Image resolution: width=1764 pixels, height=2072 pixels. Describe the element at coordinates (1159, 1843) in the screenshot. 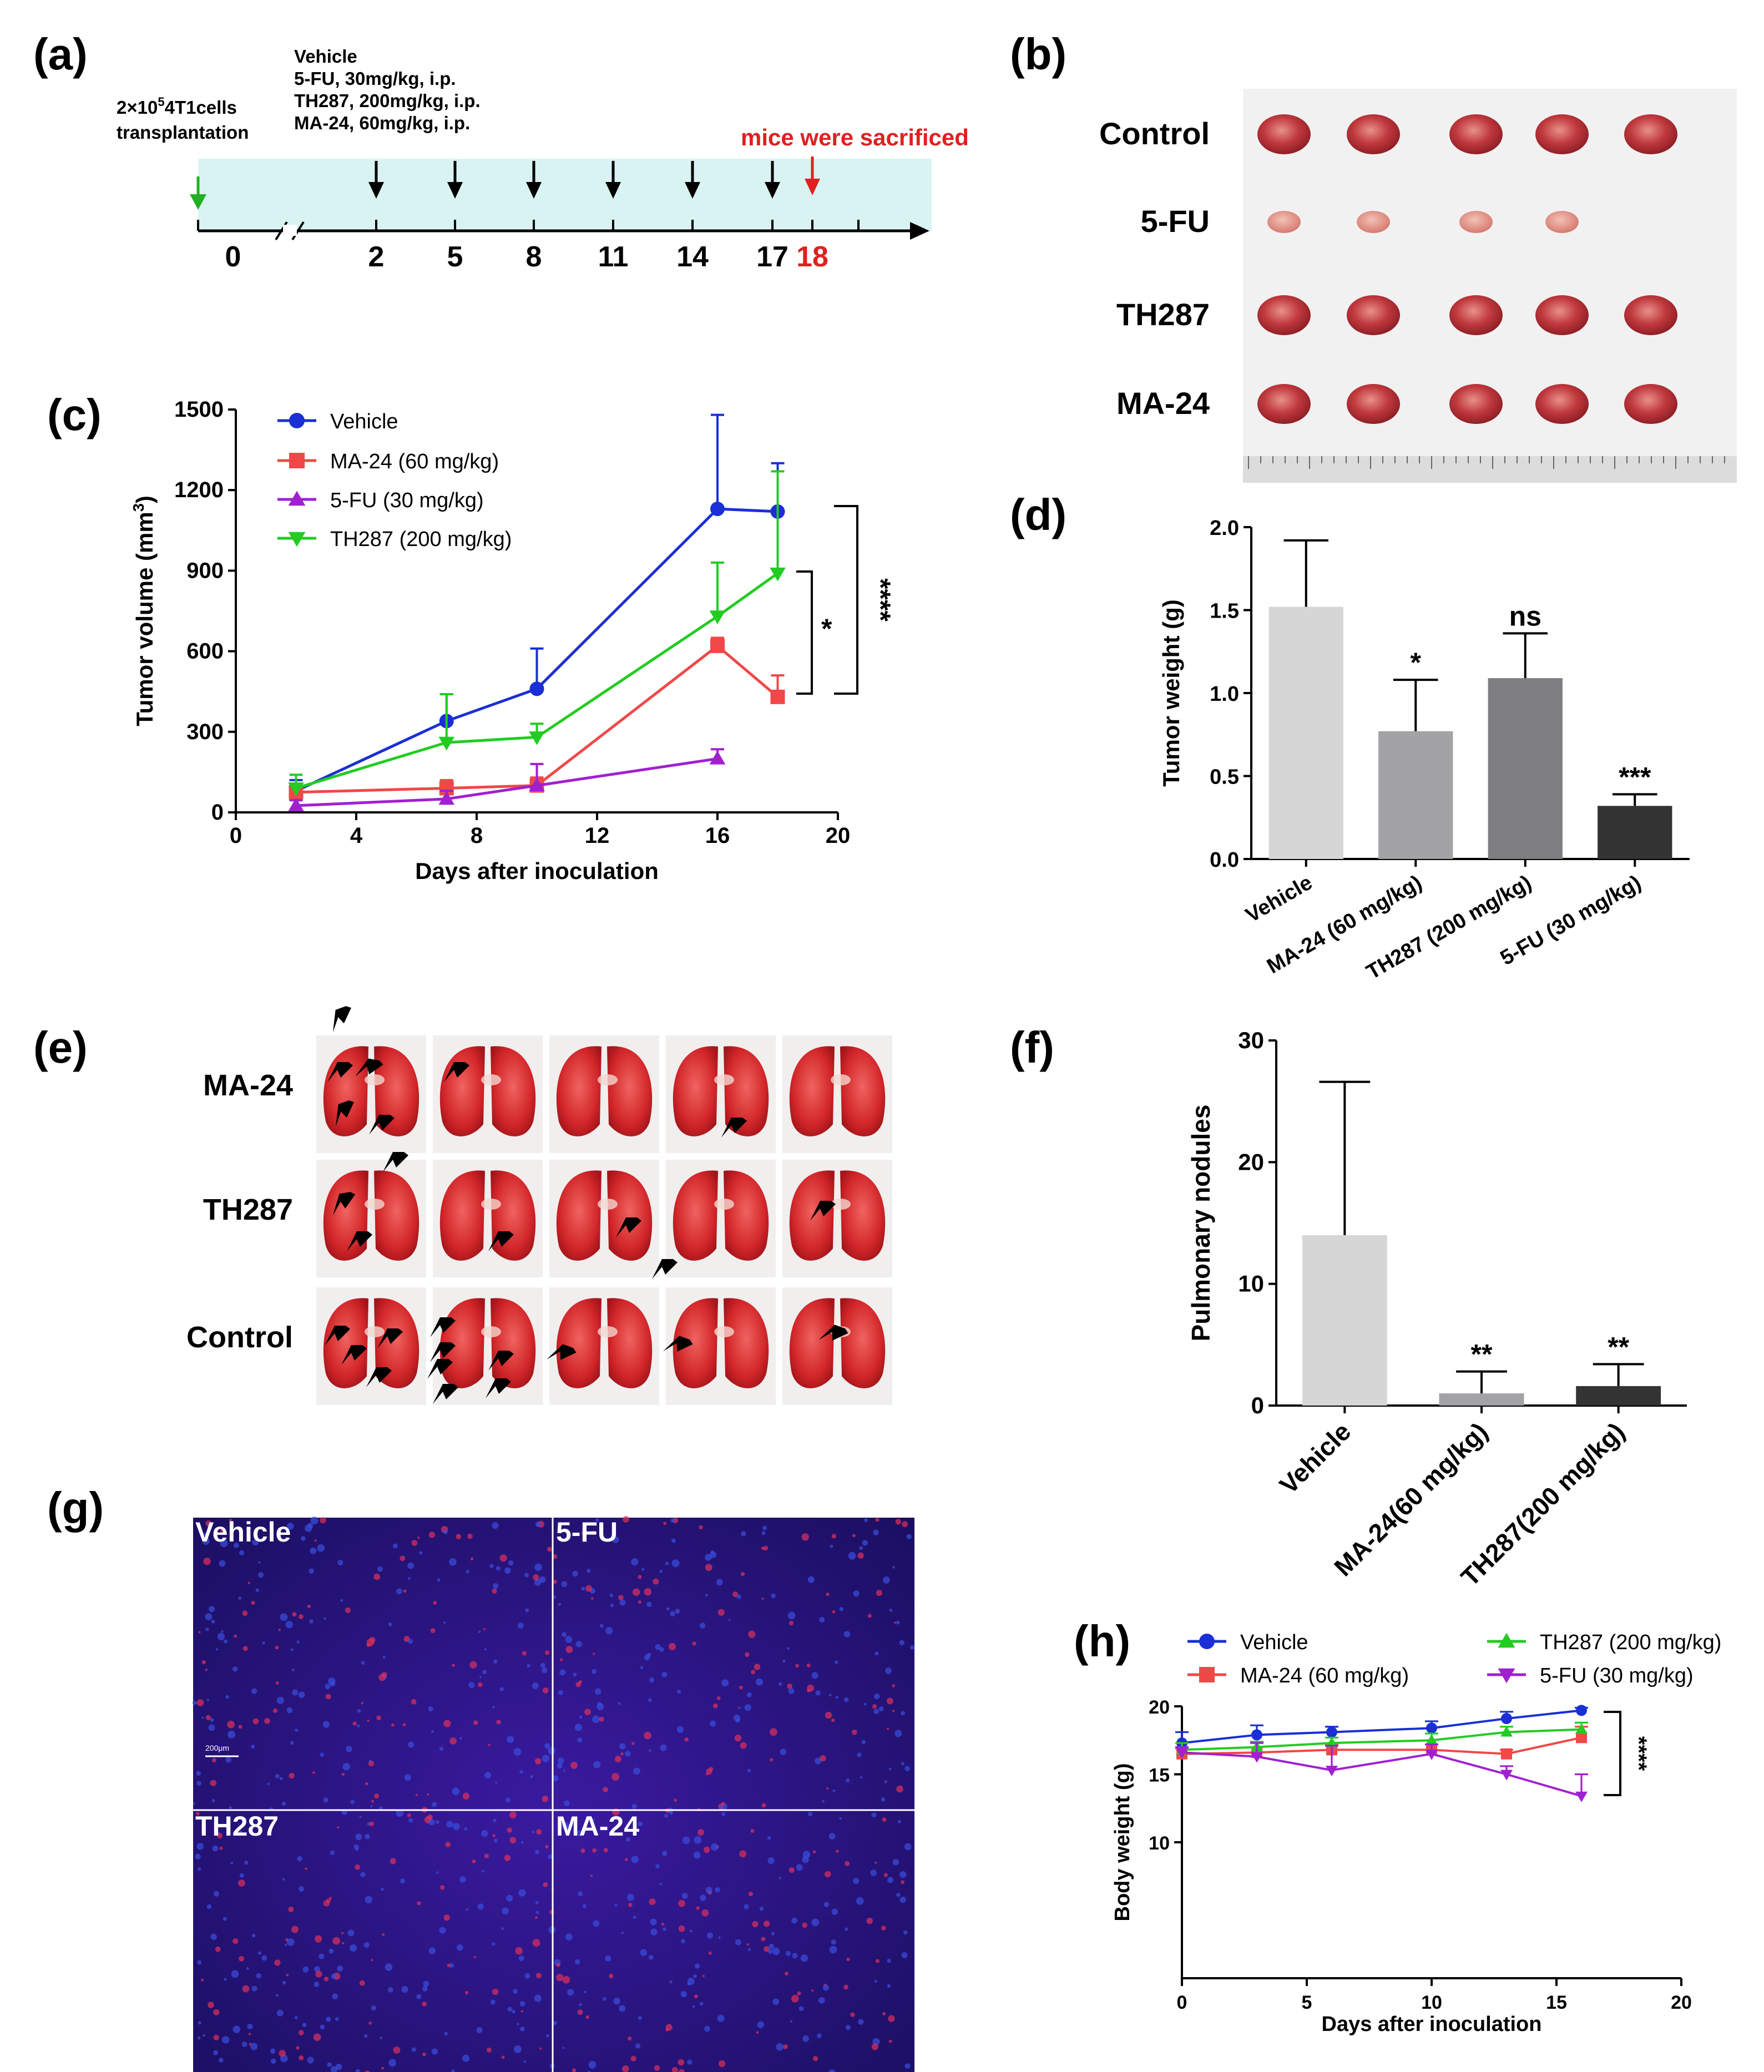

I see `y-tick-label: 10` at that location.